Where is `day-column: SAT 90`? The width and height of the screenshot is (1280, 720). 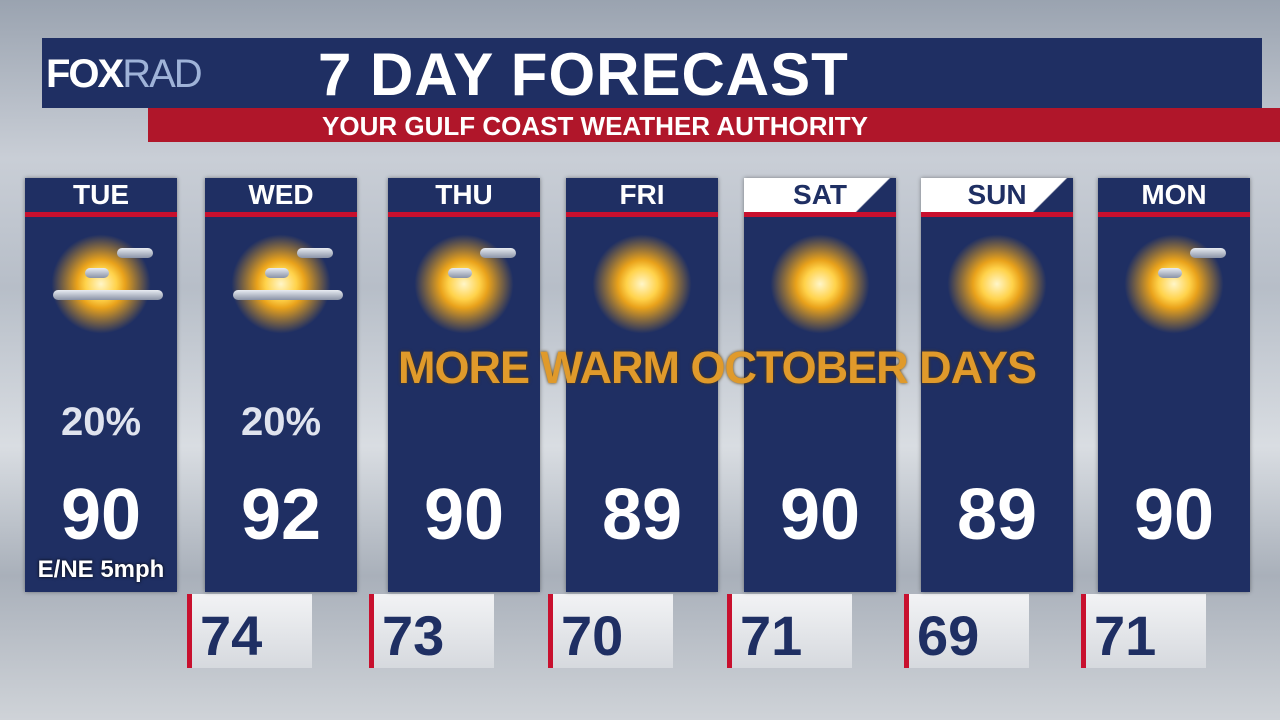 day-column: SAT 90 is located at coordinates (820, 385).